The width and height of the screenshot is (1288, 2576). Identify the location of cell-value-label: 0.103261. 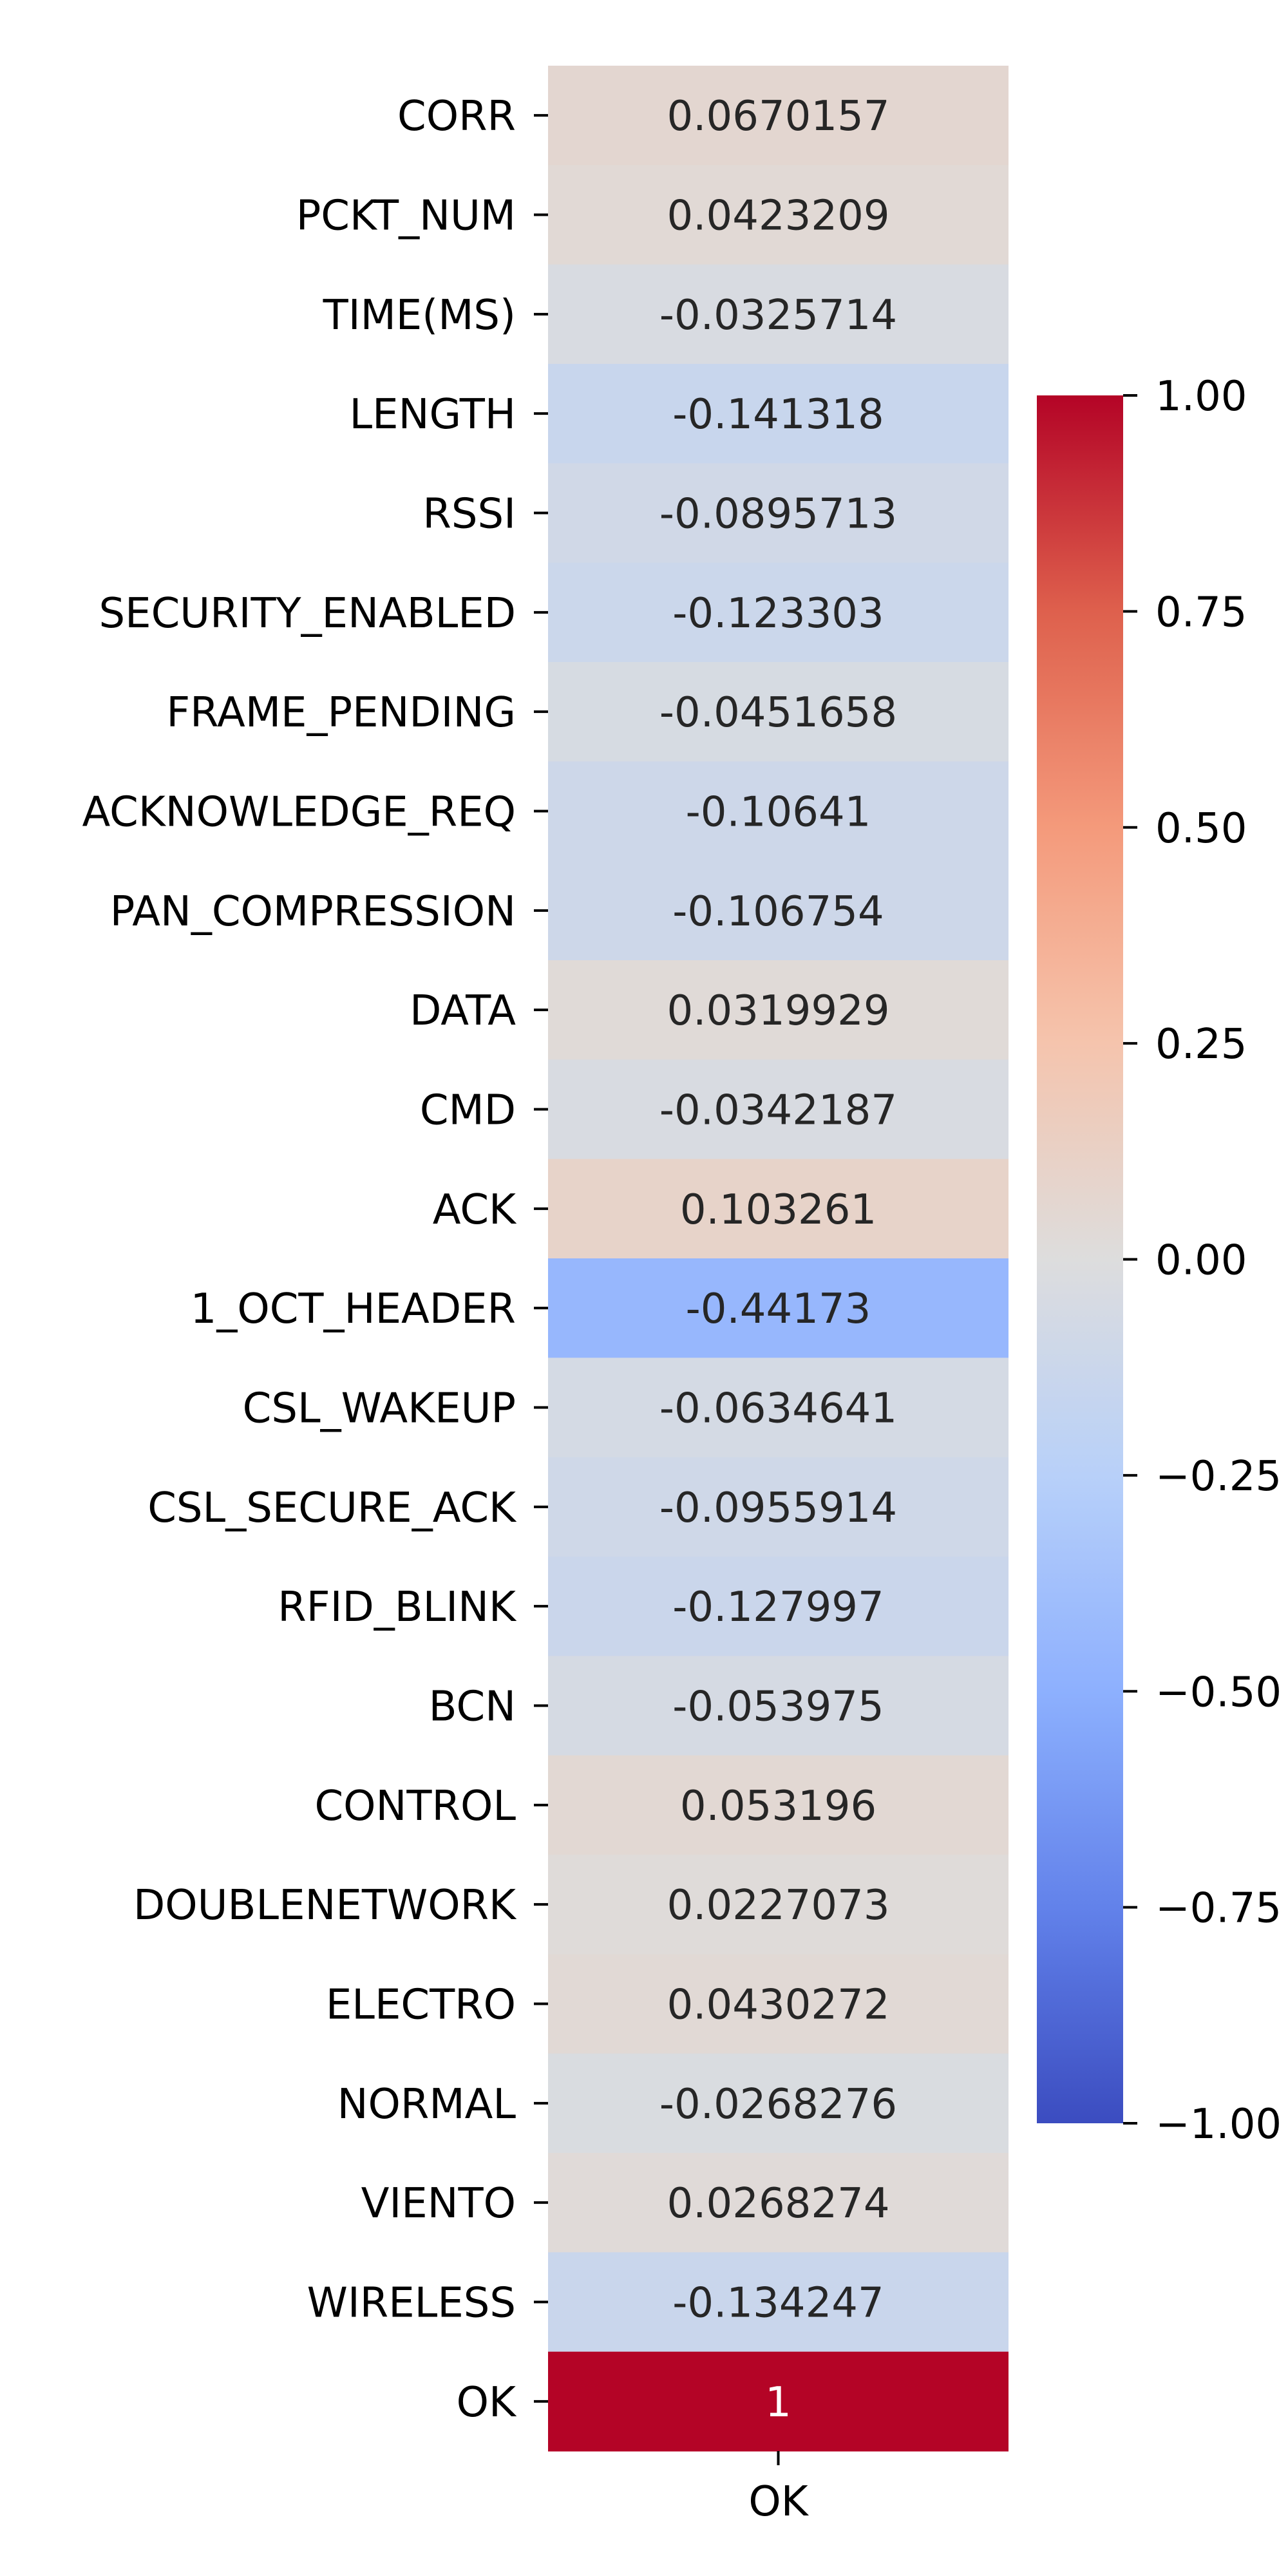
(778, 1210).